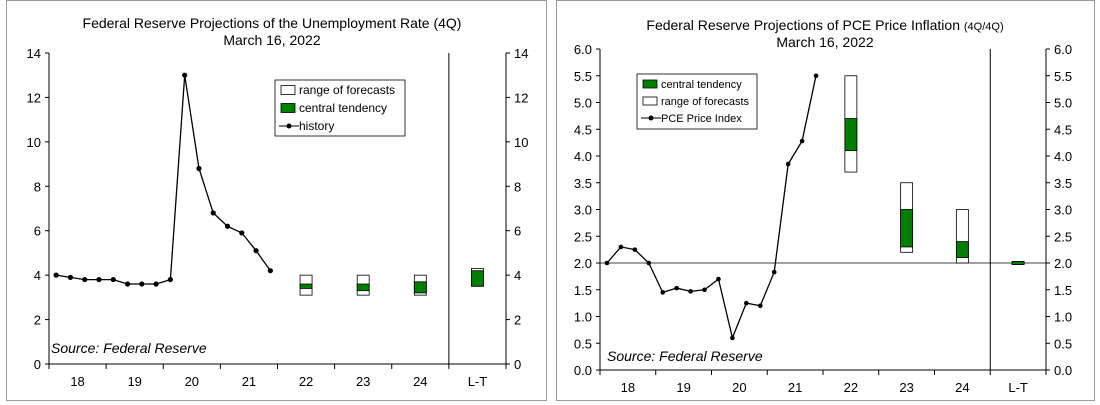 Image resolution: width=1100 pixels, height=405 pixels. What do you see at coordinates (583, 103) in the screenshot?
I see `y-tick-label-left: 5.0` at bounding box center [583, 103].